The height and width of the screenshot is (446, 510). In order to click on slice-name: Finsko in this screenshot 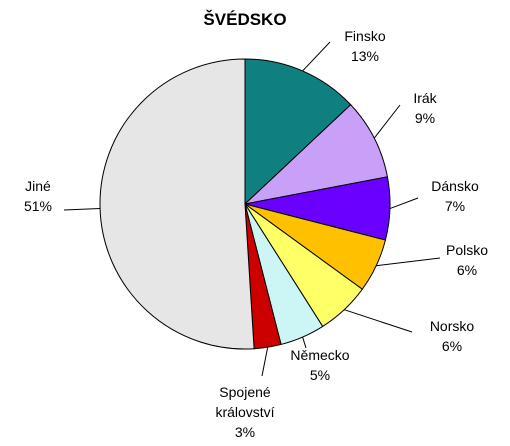, I will do `click(365, 36)`.